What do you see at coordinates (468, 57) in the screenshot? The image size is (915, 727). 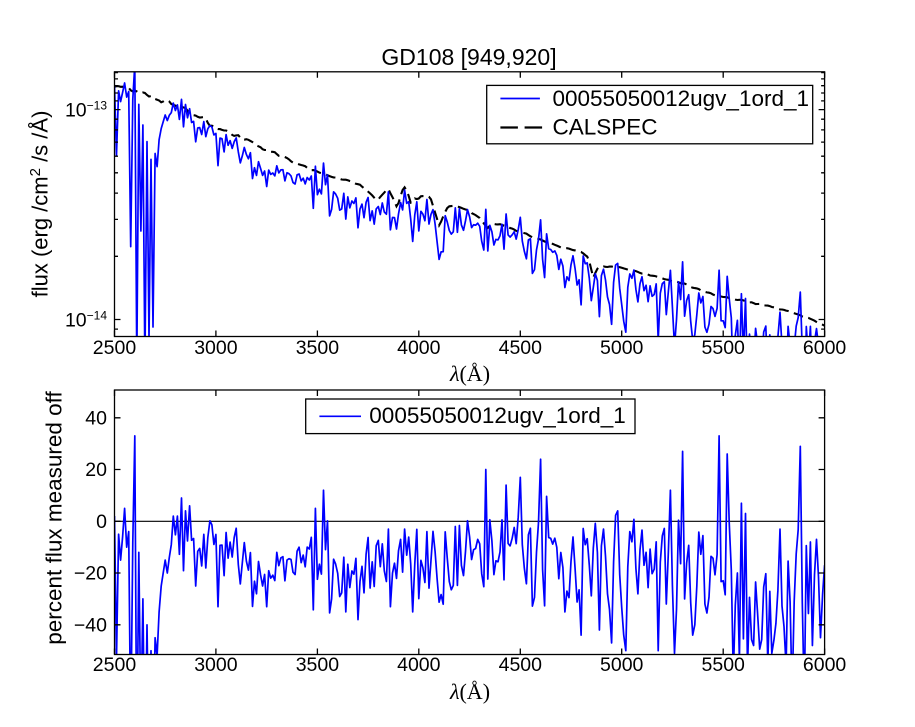 I see `svg-text: GD108 [949,920]` at bounding box center [468, 57].